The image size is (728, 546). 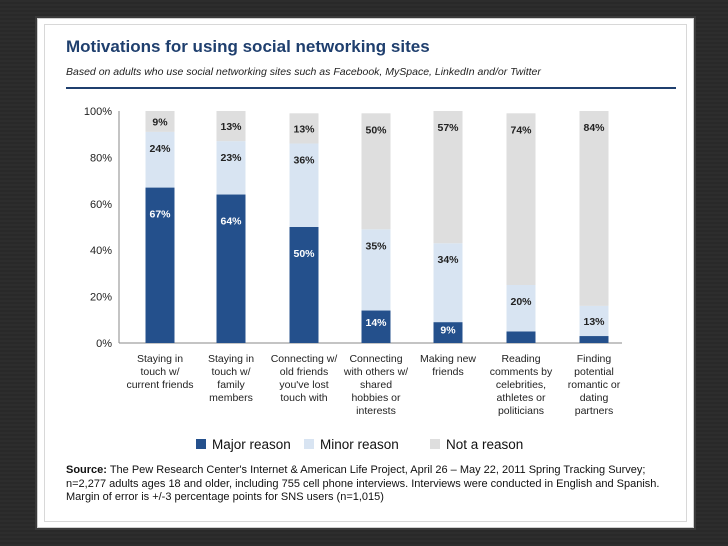 I want to click on data-label-major: 67%, so click(x=160, y=215).